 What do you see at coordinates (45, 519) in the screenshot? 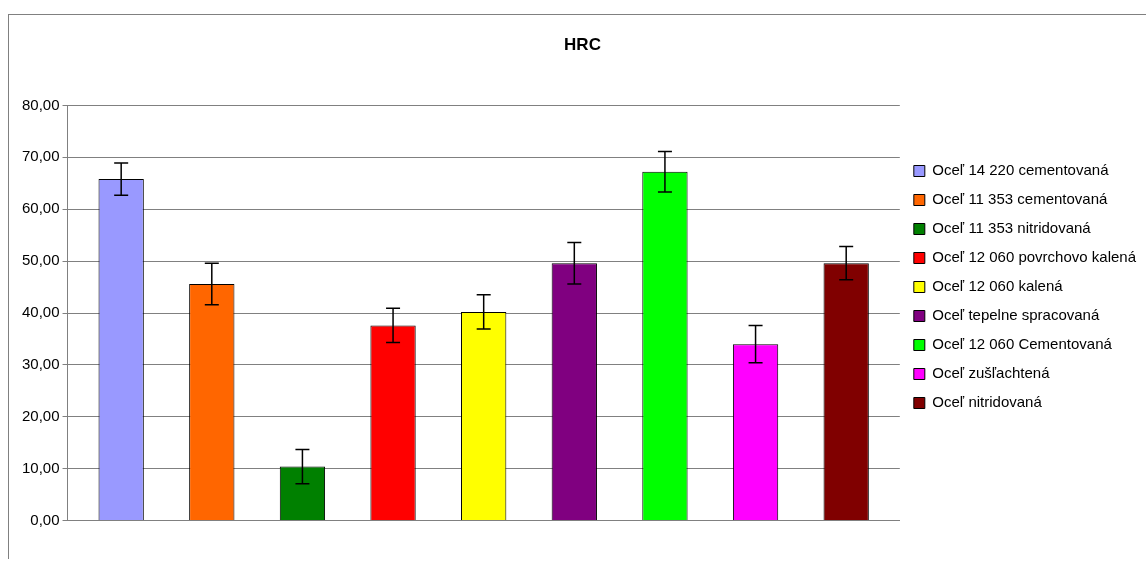
I see `y-tick-label: 0,00` at bounding box center [45, 519].